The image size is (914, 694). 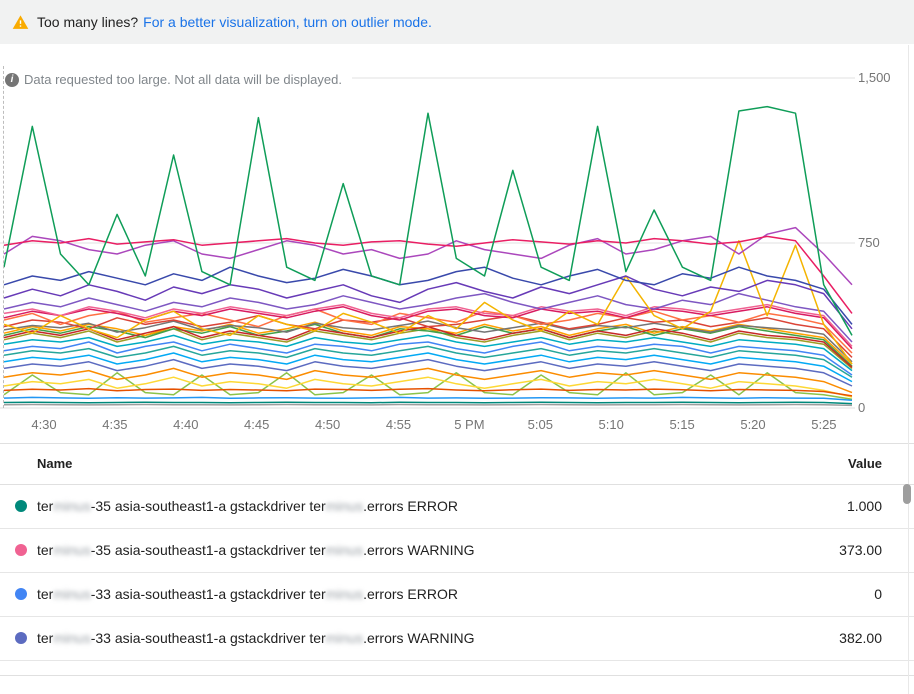 I want to click on x-axis-tick: 5:20, so click(x=753, y=424).